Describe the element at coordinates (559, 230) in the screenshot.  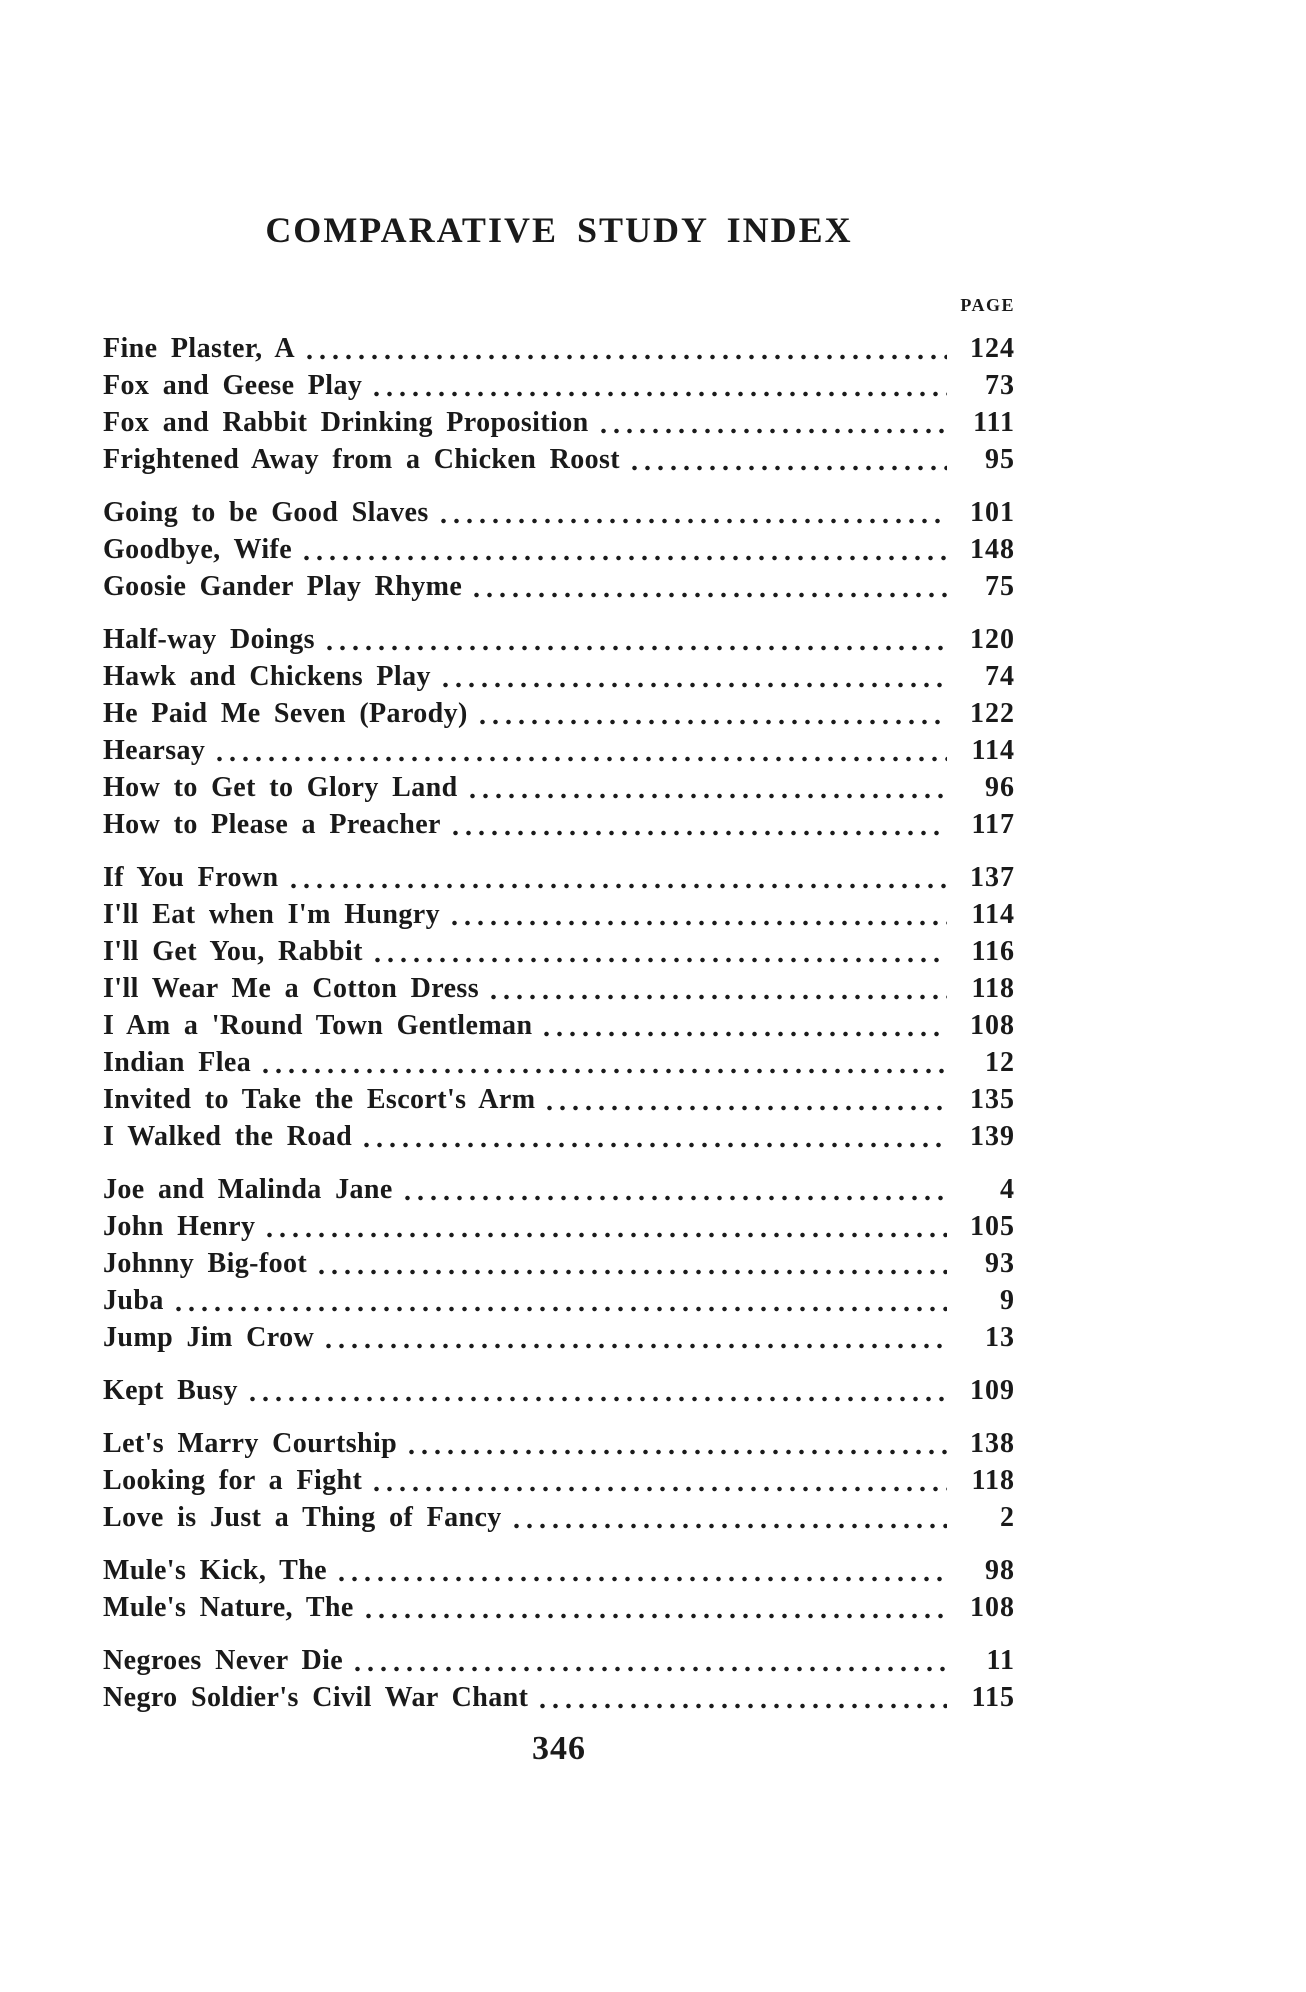
I see `page-title: COMPARATIVE STUDY INDEX` at that location.